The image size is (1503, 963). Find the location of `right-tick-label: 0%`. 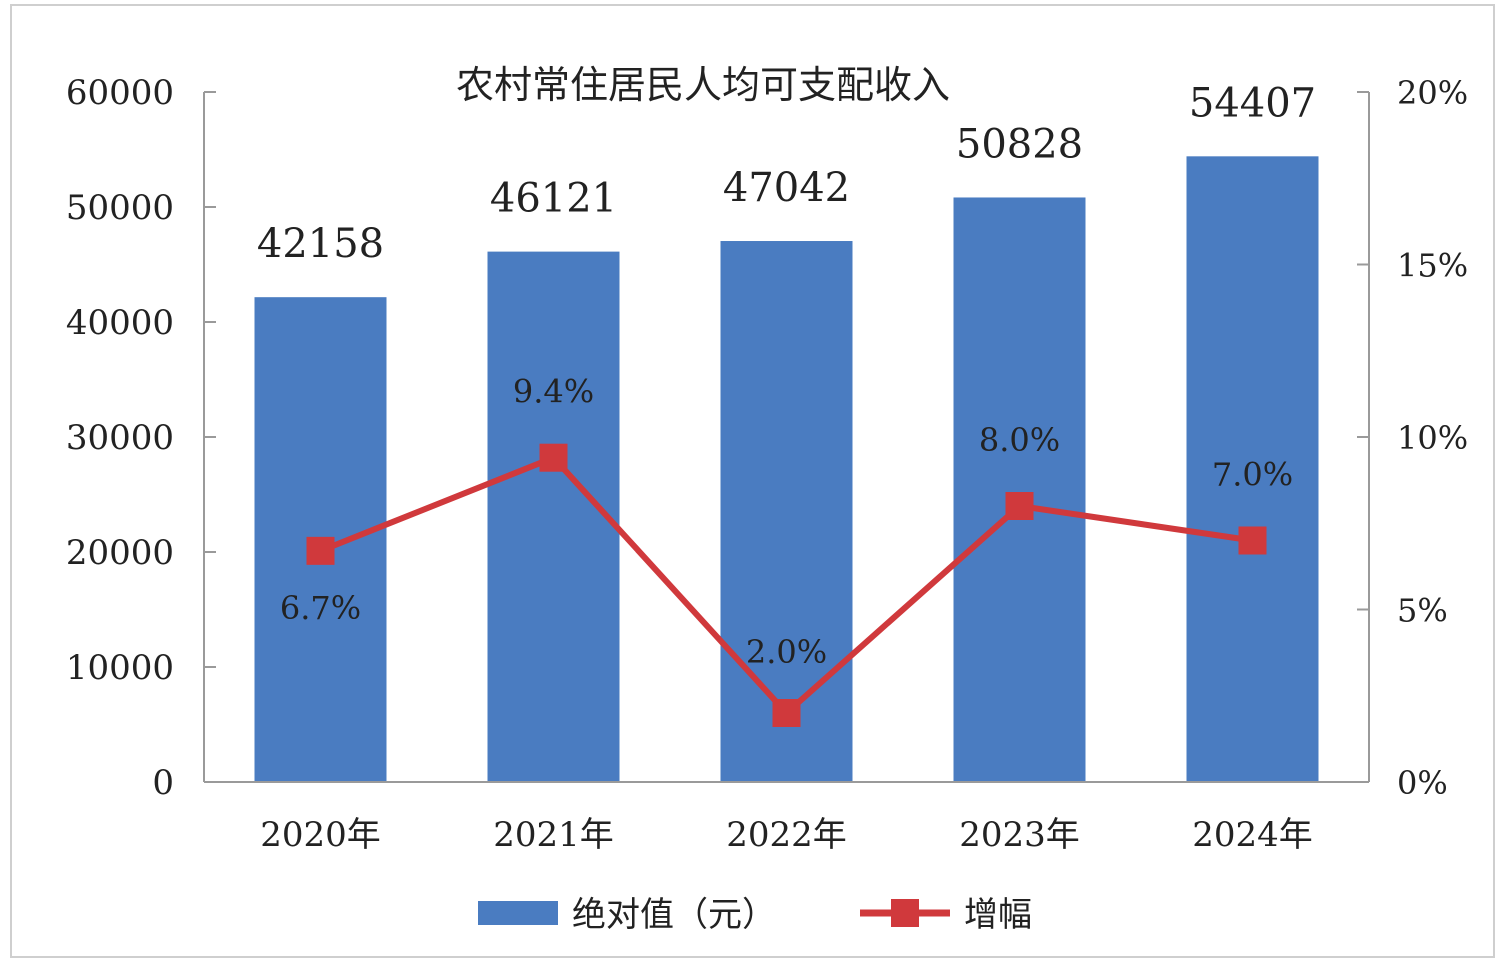

right-tick-label: 0% is located at coordinates (1422, 783).